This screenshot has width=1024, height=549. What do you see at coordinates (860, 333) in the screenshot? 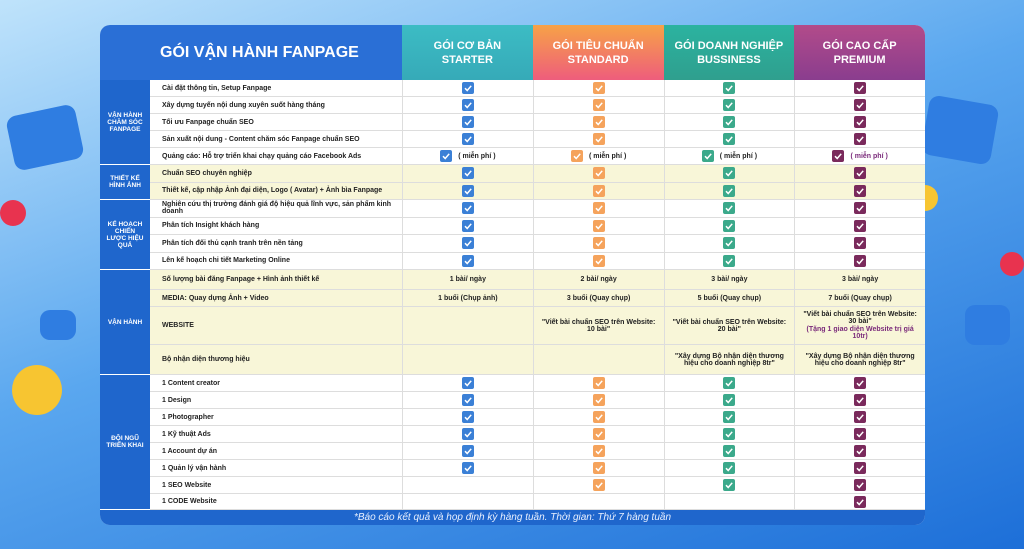
I see `cell-note: (Tặng 1 giao diện Website trị giá 10tr)` at bounding box center [860, 333].